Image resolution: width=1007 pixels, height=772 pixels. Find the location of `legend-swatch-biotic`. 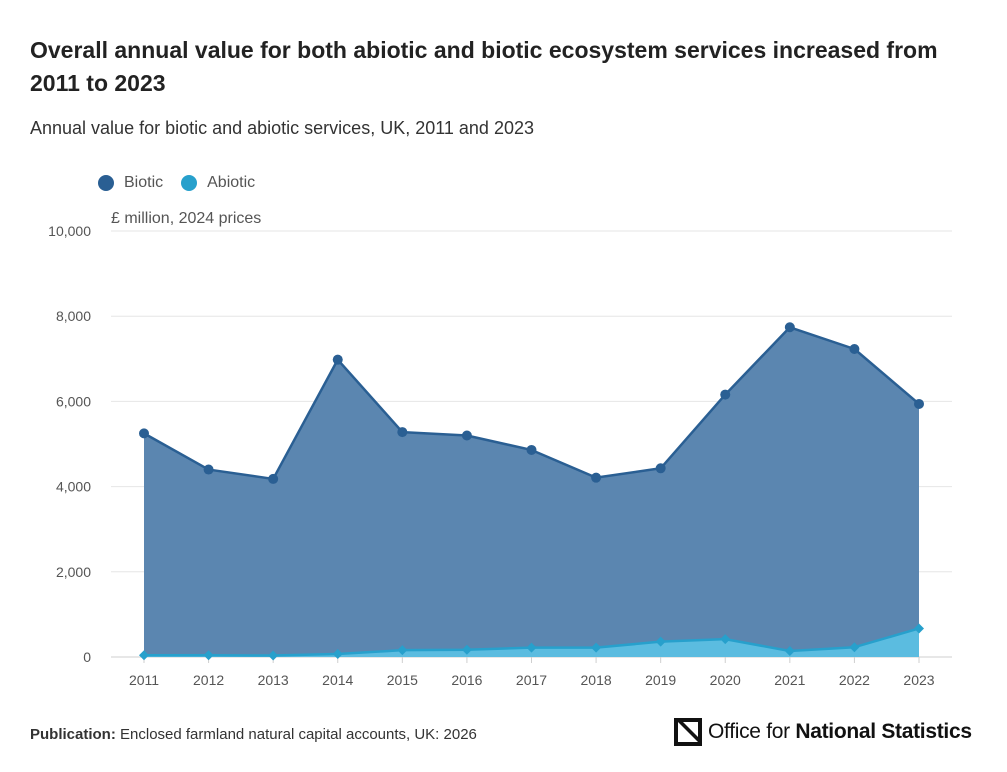

legend-swatch-biotic is located at coordinates (106, 183).